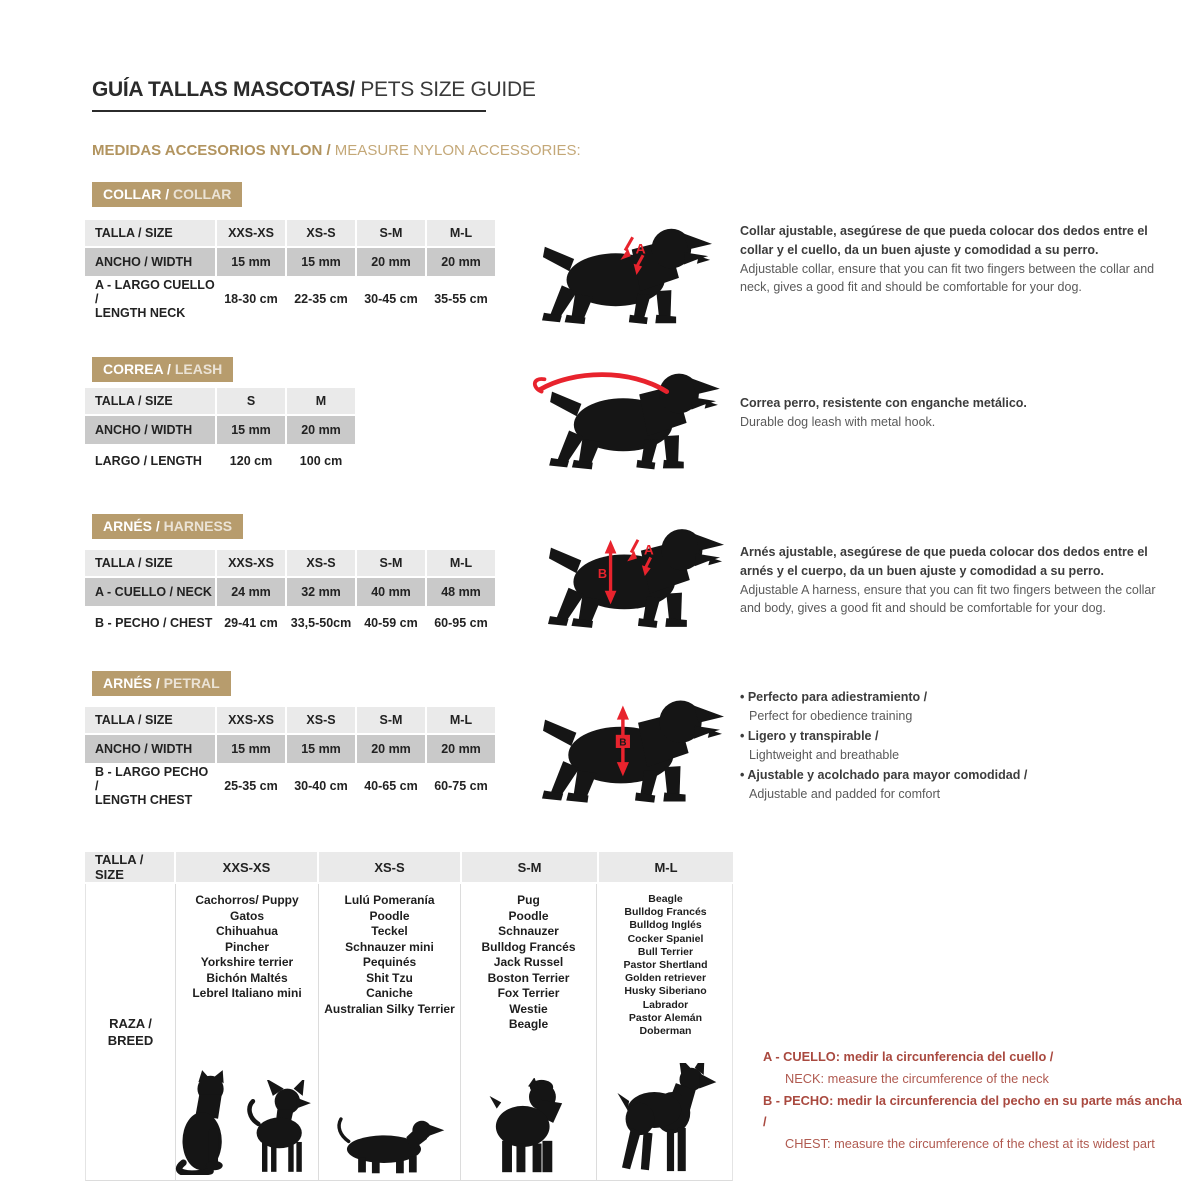 The image size is (1200, 1200). Describe the element at coordinates (129, 867) in the screenshot. I see `breeds-header-size: TALLA / SIZE` at that location.